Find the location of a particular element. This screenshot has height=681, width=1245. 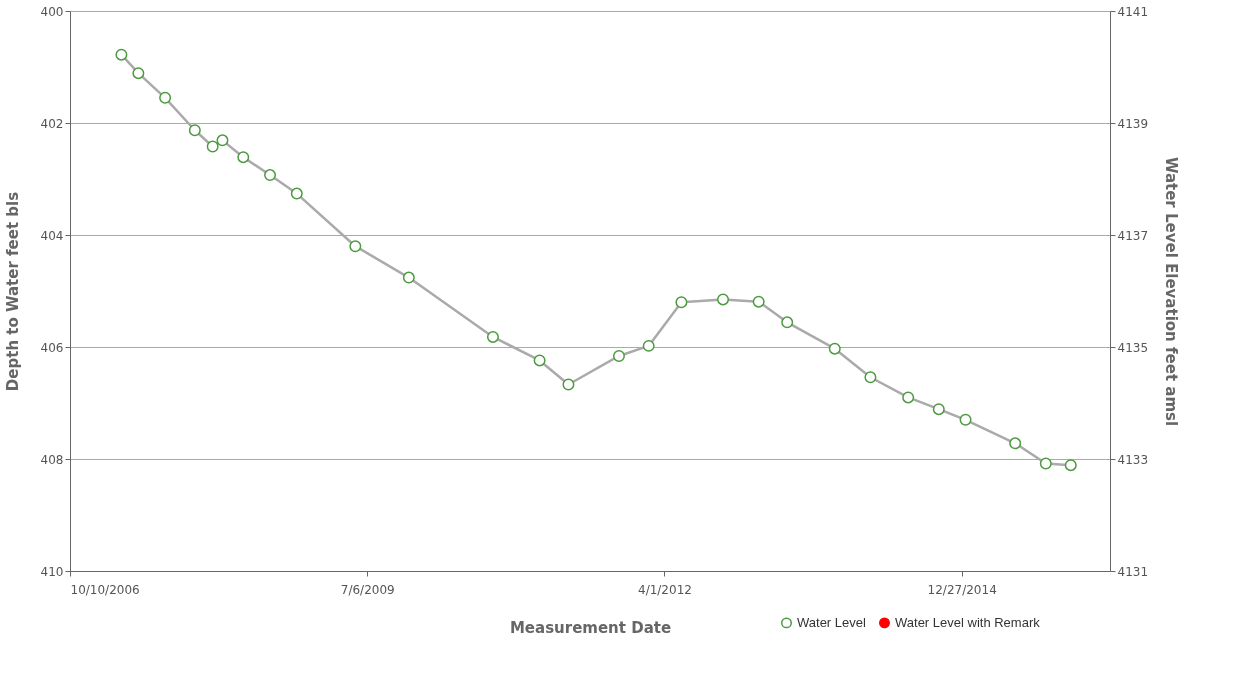

x-tick-label: 10/10/2006 is located at coordinates (105, 589).